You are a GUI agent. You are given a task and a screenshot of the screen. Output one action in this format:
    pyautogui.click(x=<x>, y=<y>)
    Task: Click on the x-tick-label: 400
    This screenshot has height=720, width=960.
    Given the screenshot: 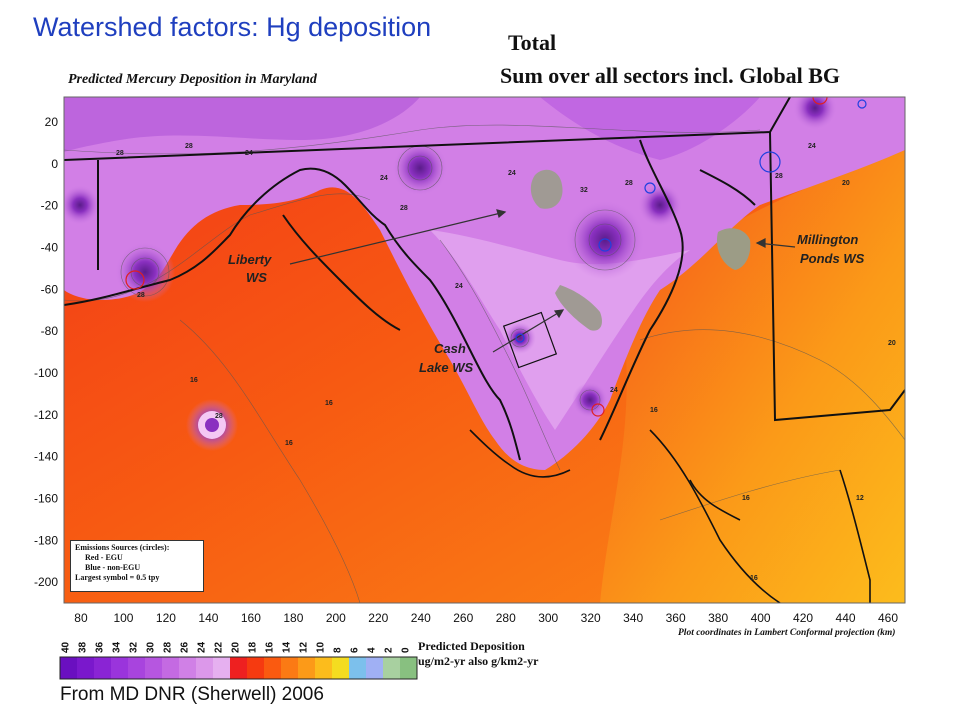 What is the action you would take?
    pyautogui.click(x=761, y=618)
    